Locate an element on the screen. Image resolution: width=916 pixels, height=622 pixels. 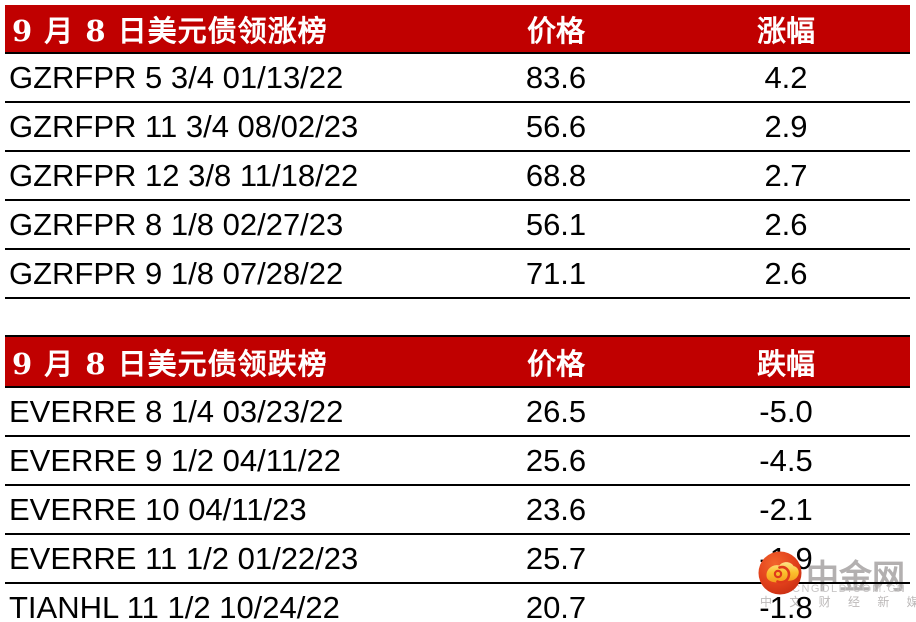
table-row: TIANHL 11 1/2 10/24/22 20.7 -1.8 is located at coordinates (457, 602).